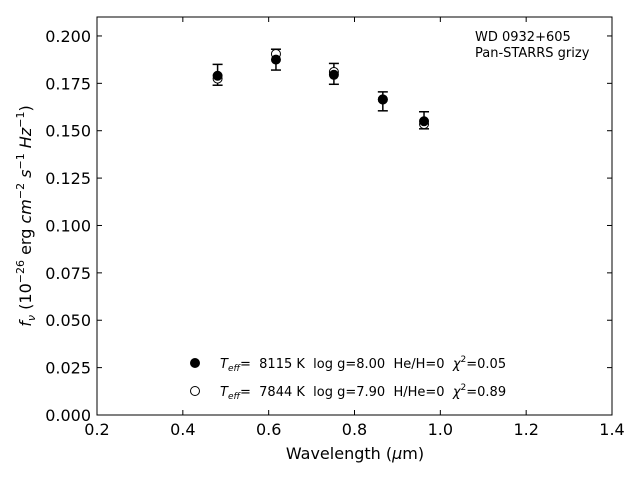 Image resolution: width=640 pixels, height=480 pixels. I want to click on x-tick-label: 1.4, so click(611, 429).